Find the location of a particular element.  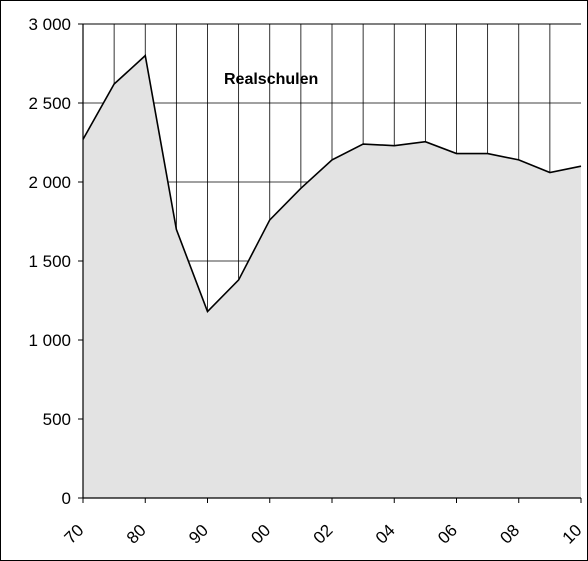

x-tick-label: 80 is located at coordinates (136, 534).